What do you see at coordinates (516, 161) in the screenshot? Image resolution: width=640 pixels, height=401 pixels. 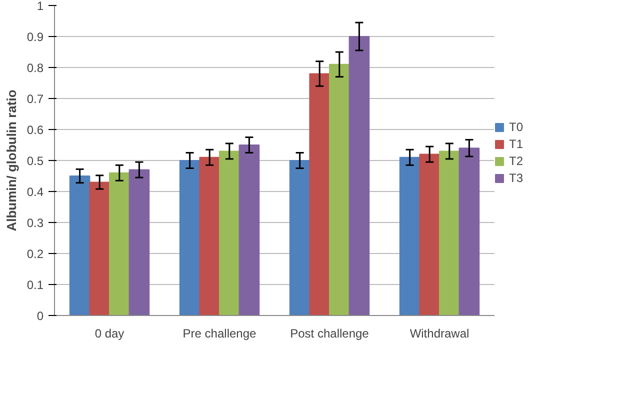 I see `legend-label: T2` at bounding box center [516, 161].